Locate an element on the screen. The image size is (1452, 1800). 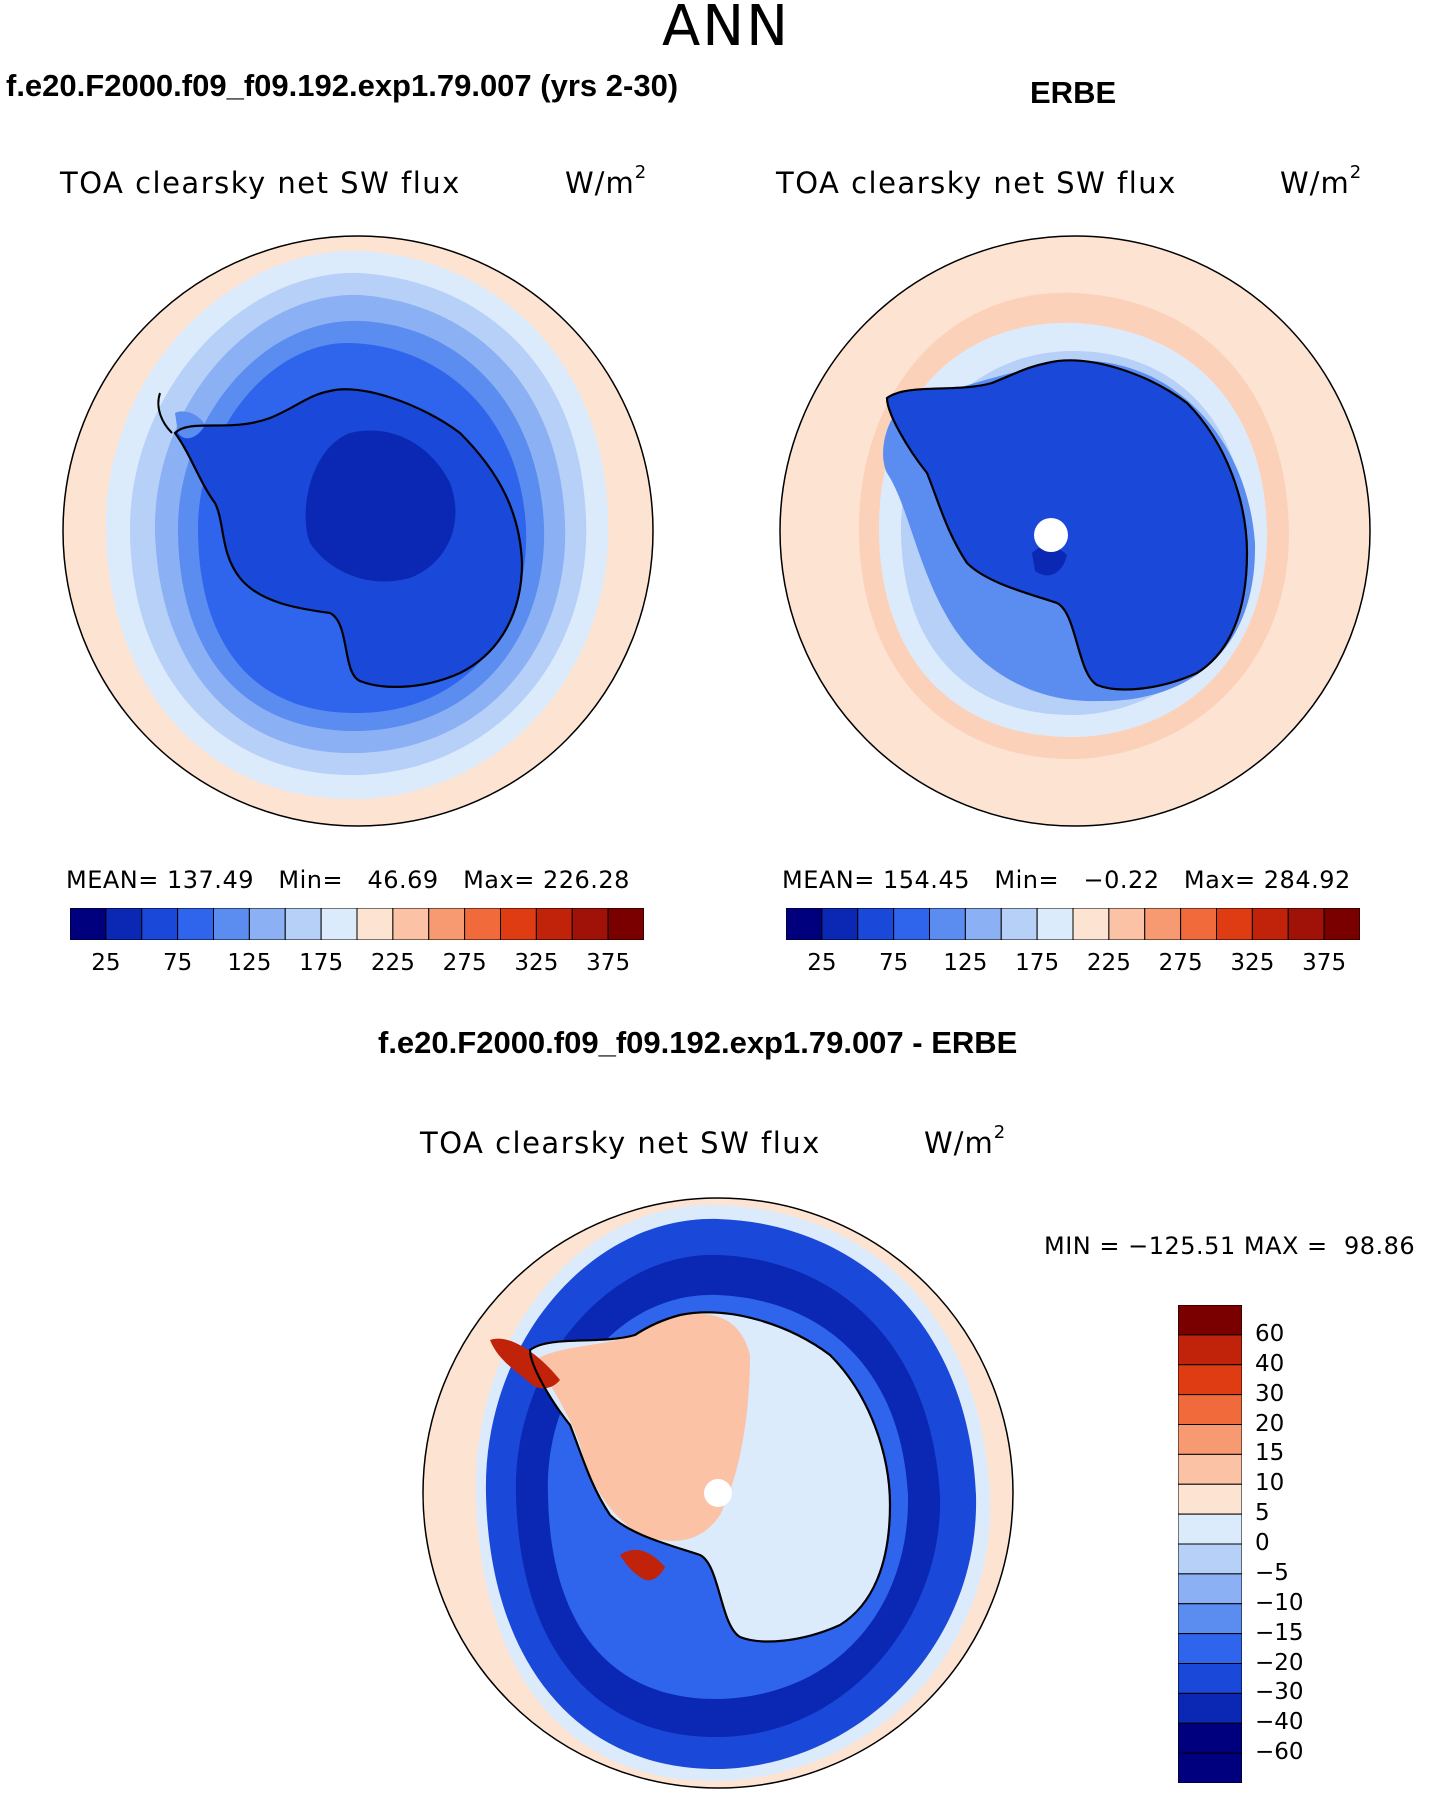
obs-pole-hole is located at coordinates (1051, 535).